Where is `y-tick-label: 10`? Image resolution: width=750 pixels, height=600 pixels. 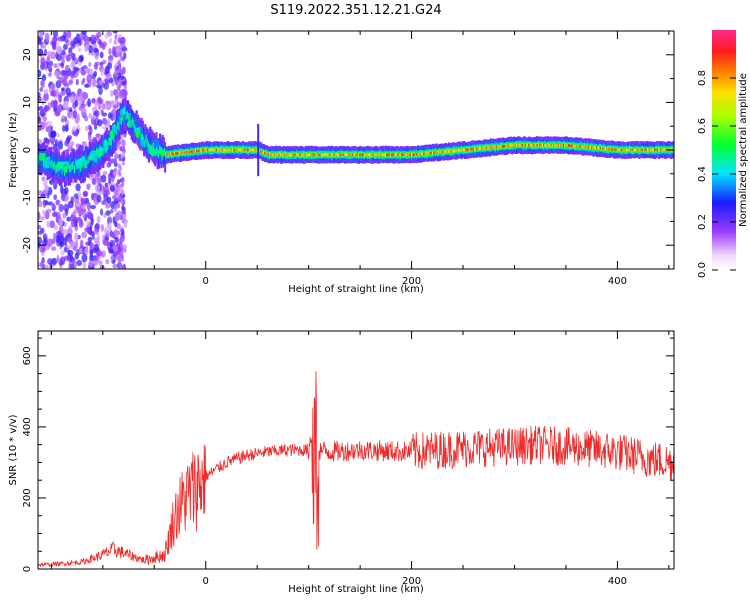 y-tick-label: 10 is located at coordinates (27, 102).